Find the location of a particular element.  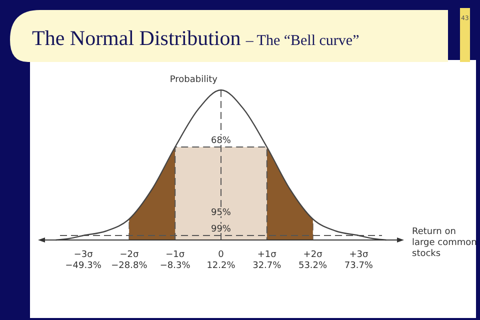

x-tick-label: 53.2% is located at coordinates (313, 266).